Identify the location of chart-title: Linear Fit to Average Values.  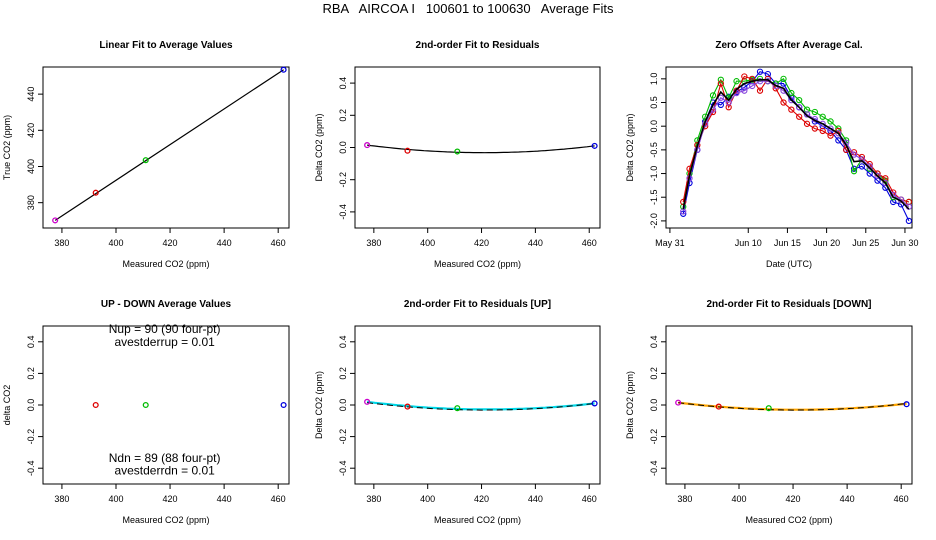
(166, 45).